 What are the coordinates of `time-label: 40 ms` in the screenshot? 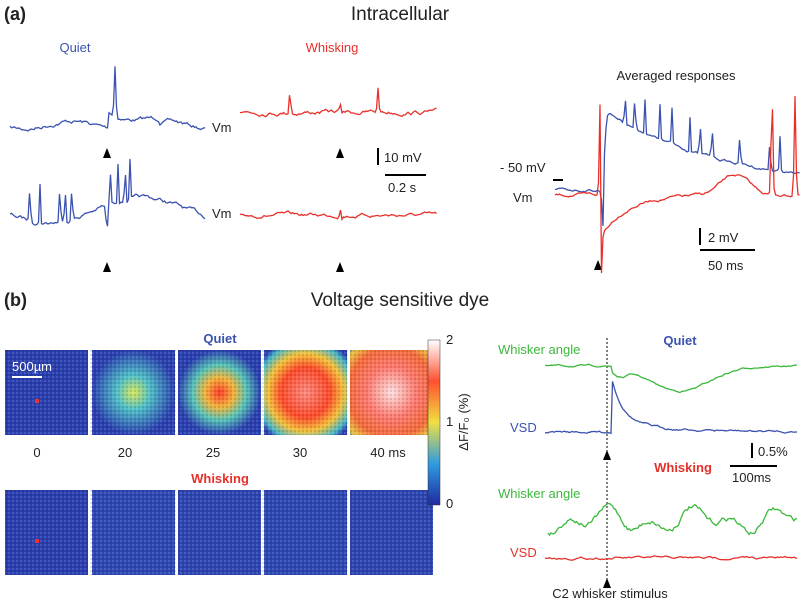 It's located at (388, 452).